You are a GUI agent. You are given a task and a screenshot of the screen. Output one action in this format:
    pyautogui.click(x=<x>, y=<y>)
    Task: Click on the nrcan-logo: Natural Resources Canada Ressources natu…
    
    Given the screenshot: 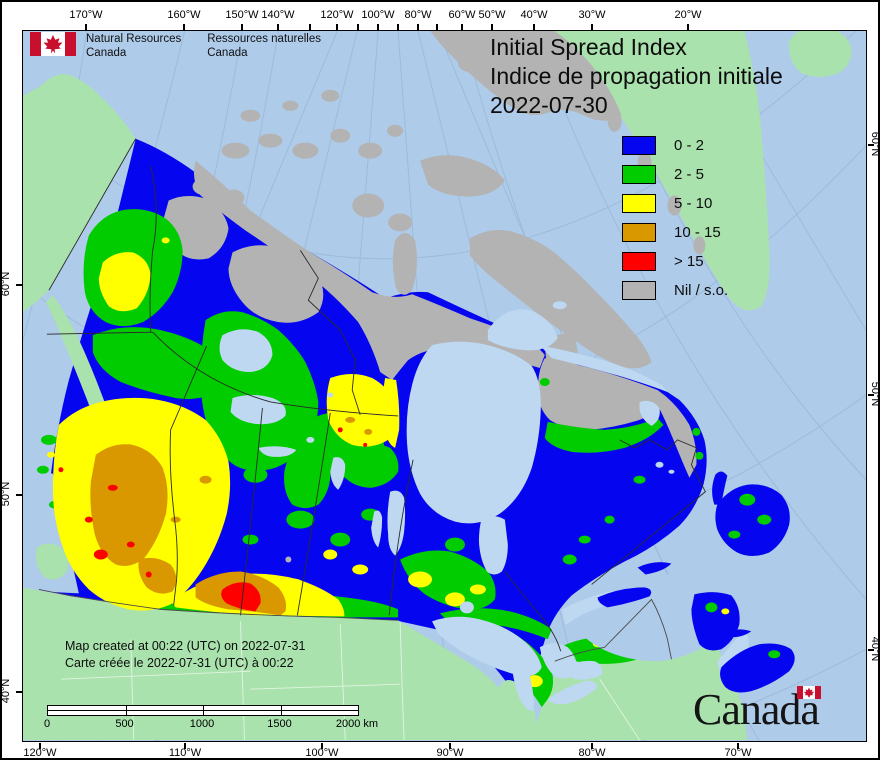 What is the action you would take?
    pyautogui.click(x=175, y=46)
    